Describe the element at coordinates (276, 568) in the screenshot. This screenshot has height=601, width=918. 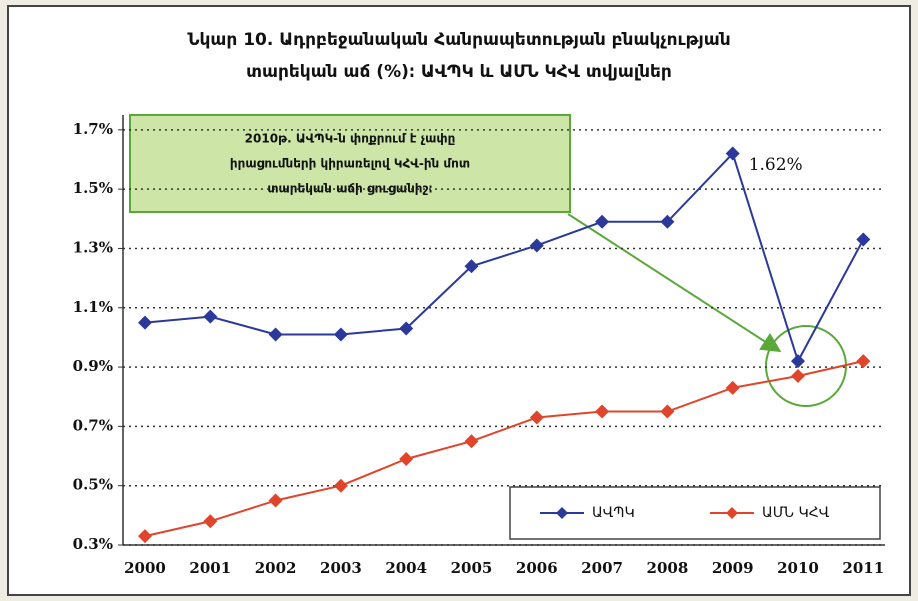
I see `x-tick-label: 2002` at that location.